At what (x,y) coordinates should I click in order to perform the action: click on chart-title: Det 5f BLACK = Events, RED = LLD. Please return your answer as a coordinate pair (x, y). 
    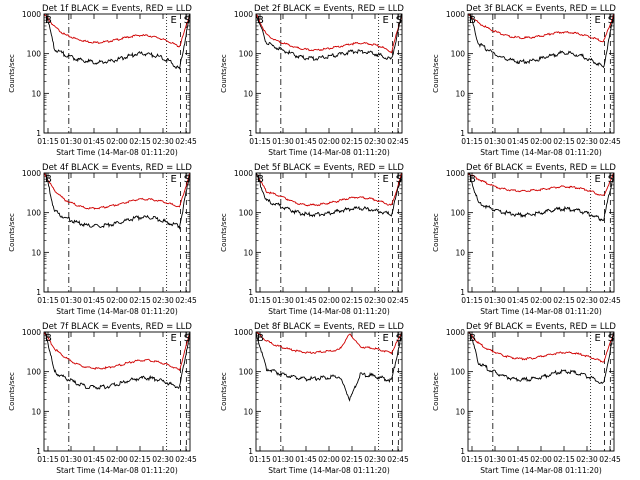
    Looking at the image, I should click on (329, 168).